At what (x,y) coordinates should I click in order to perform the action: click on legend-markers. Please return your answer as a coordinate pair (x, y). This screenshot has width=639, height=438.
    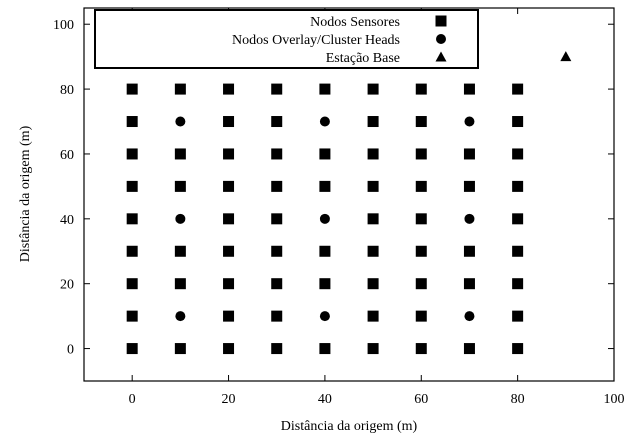
    Looking at the image, I should click on (441, 38).